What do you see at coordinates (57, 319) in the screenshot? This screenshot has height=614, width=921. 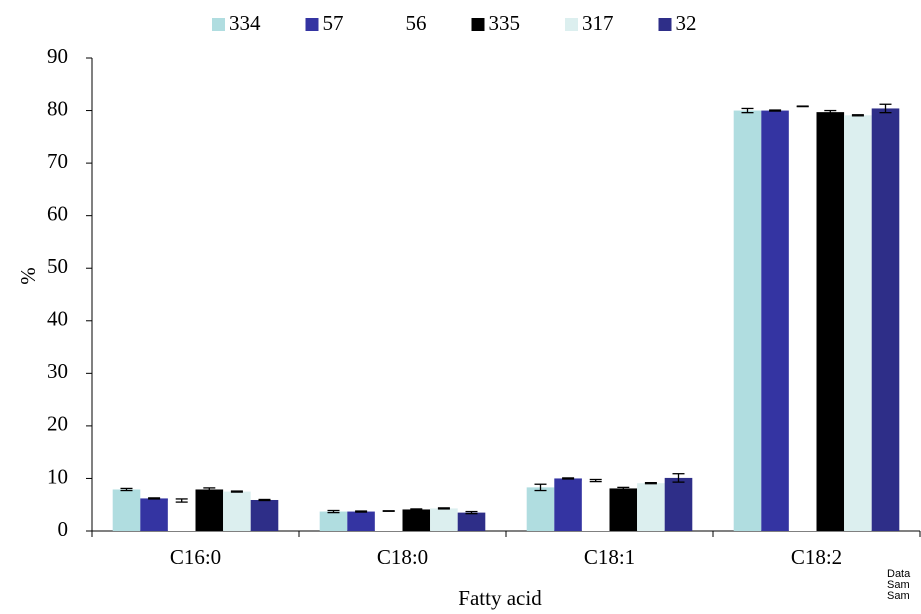 I see `y-tick-label: 40` at bounding box center [57, 319].